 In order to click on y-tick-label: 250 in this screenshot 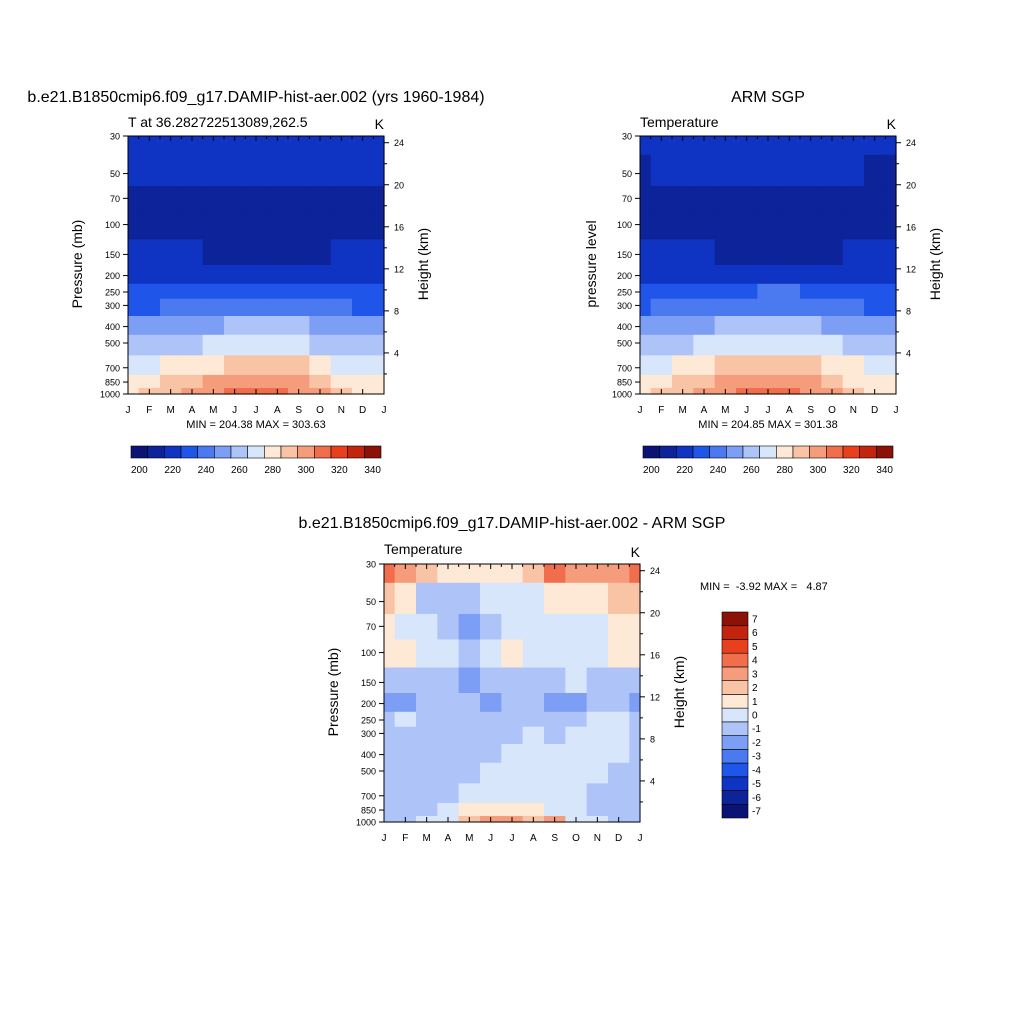, I will do `click(624, 293)`.